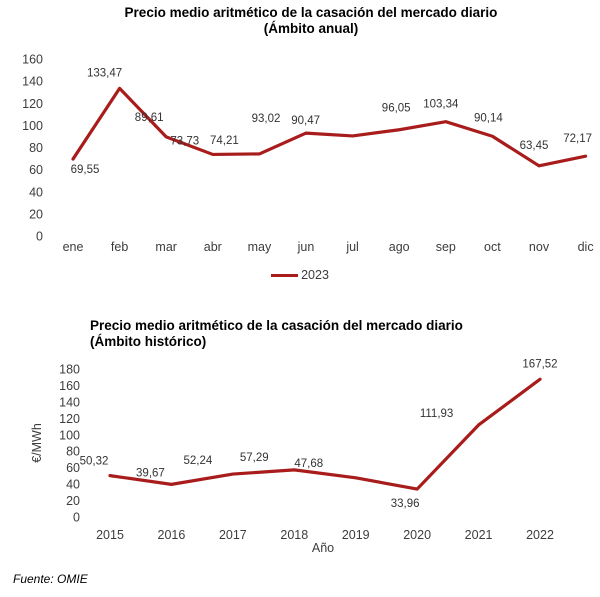 The width and height of the screenshot is (600, 597). What do you see at coordinates (73, 247) in the screenshot?
I see `x-axis-category-label: ene` at bounding box center [73, 247].